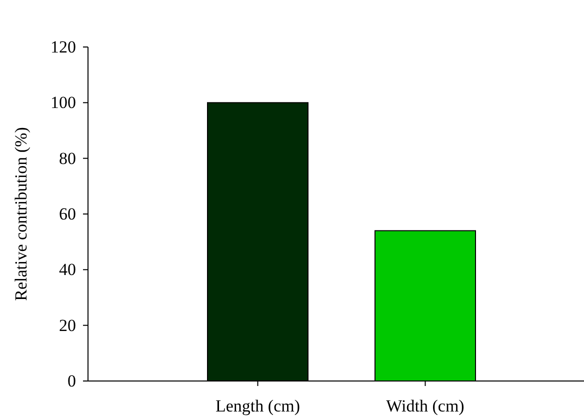 This screenshot has width=584, height=420. What do you see at coordinates (425, 406) in the screenshot?
I see `x-tick-label: Width (cm)` at bounding box center [425, 406].